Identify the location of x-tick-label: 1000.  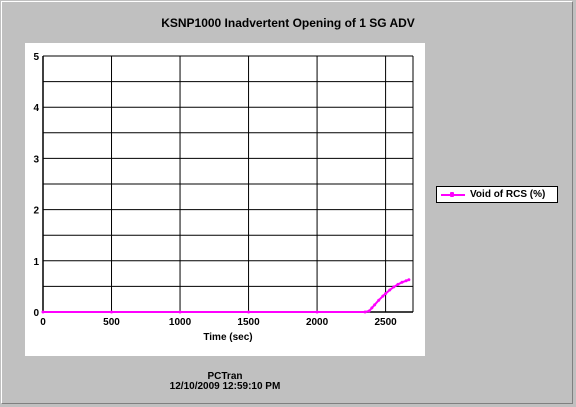
(180, 322).